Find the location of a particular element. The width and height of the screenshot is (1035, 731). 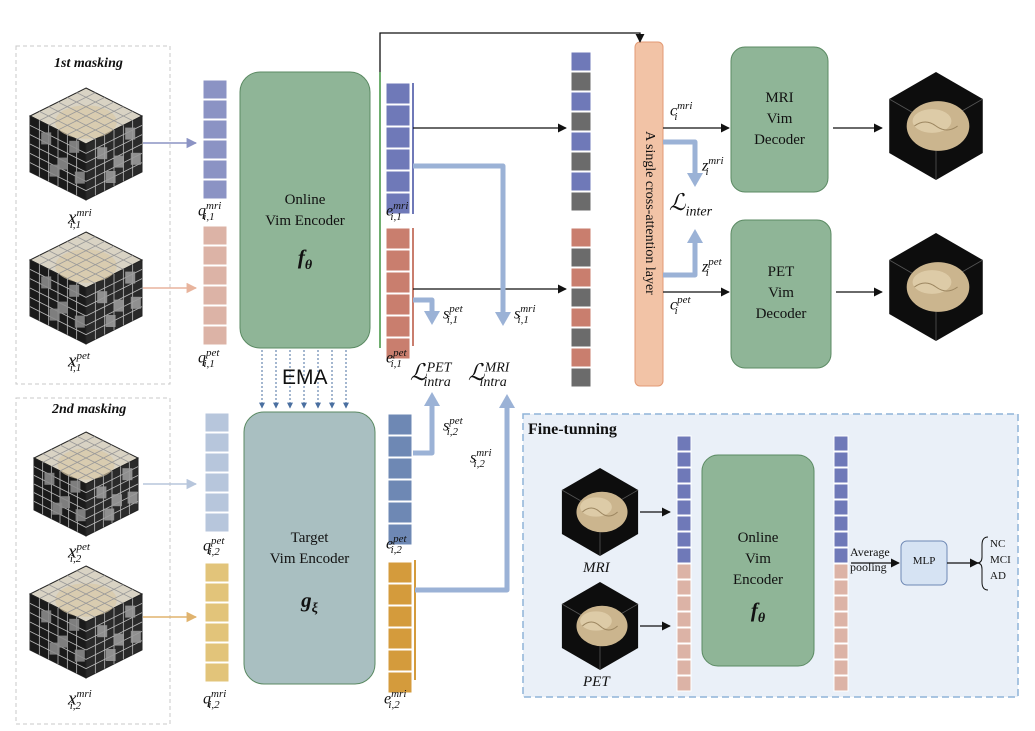

fine-tuning-title: Fine-tunning is located at coordinates (572, 429).